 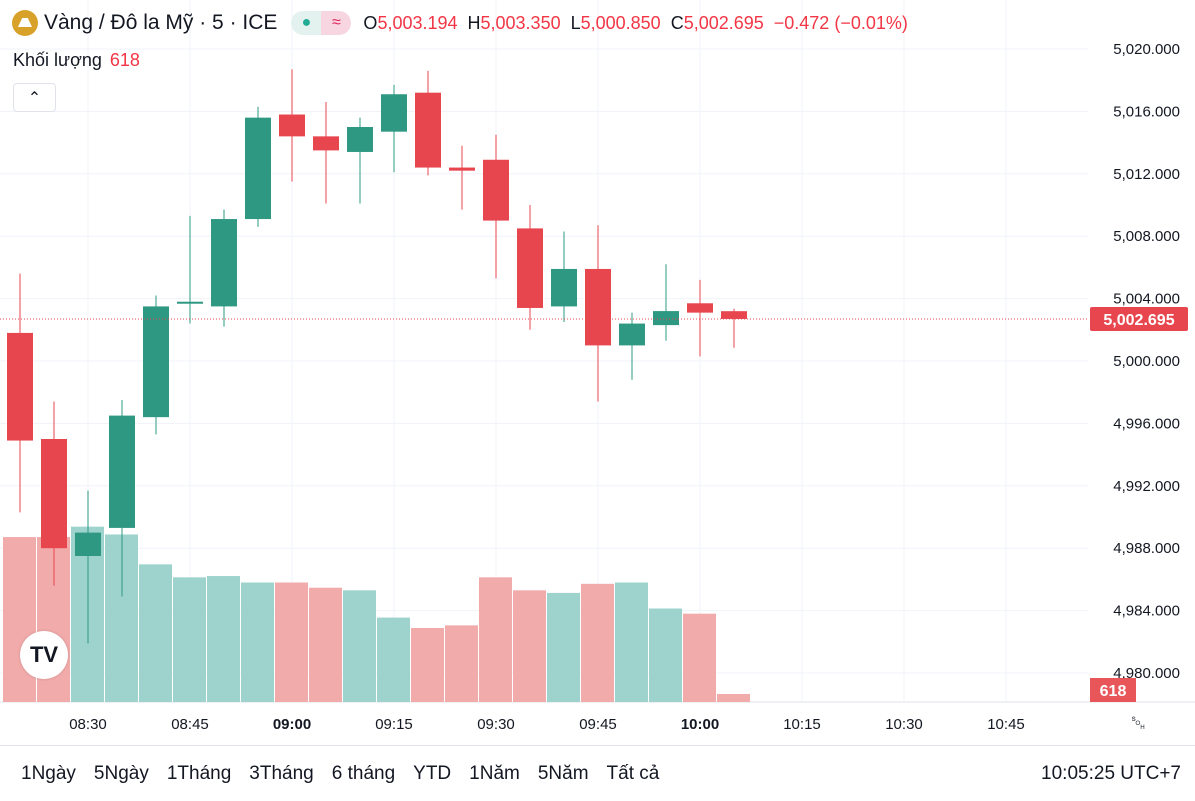 I want to click on y-tick-label: 5,000.000, so click(x=1146, y=361).